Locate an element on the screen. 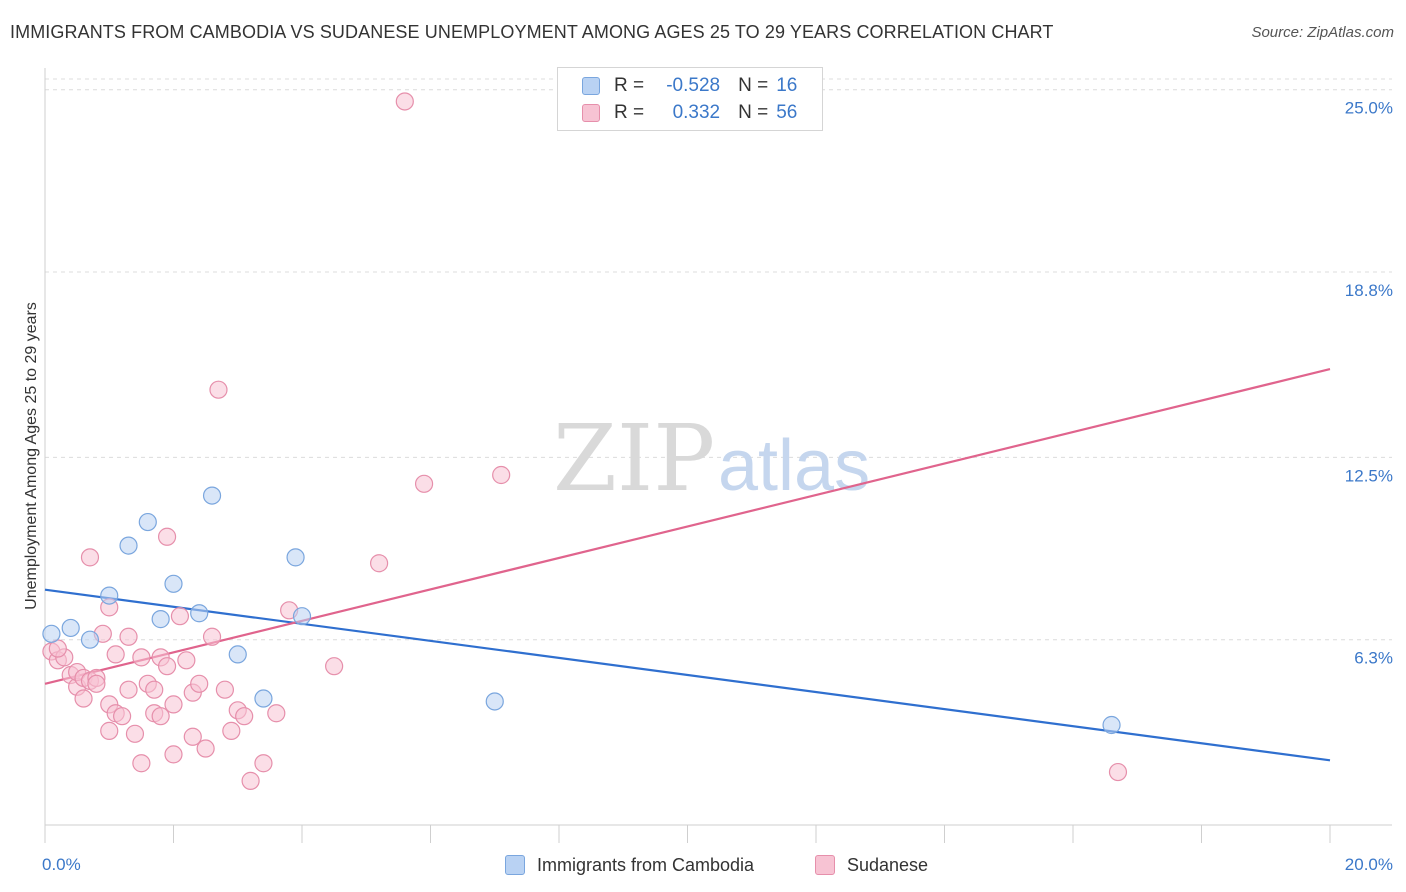  y-tick-labels: 6.3% 12.5% 18.8% 25.0% is located at coordinates (1369, 383).